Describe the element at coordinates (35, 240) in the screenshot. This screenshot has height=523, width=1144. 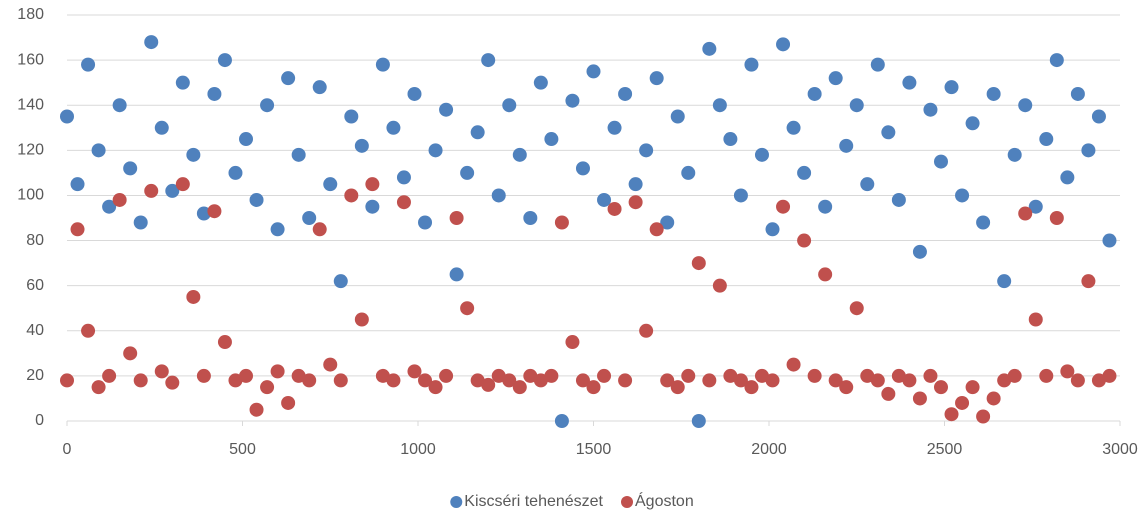
I see `y-tick-label: 80` at that location.